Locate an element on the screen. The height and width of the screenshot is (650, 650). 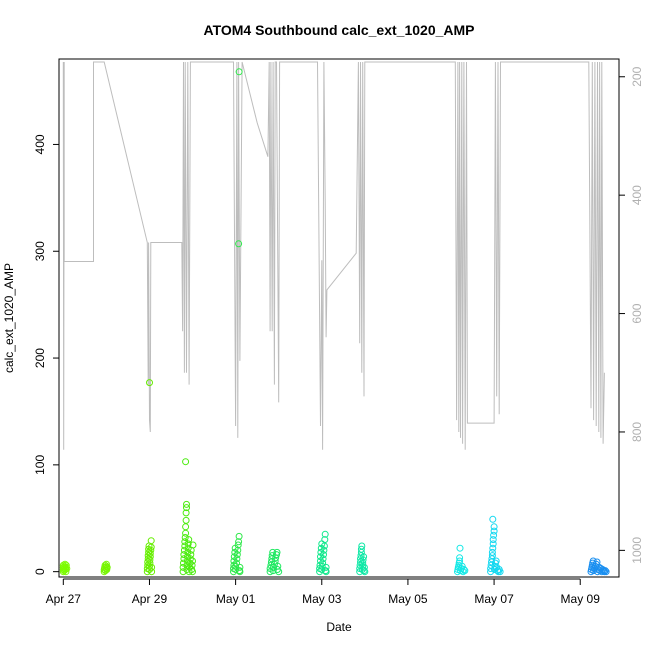
x-tick-label: Apr 27 is located at coordinates (64, 599).